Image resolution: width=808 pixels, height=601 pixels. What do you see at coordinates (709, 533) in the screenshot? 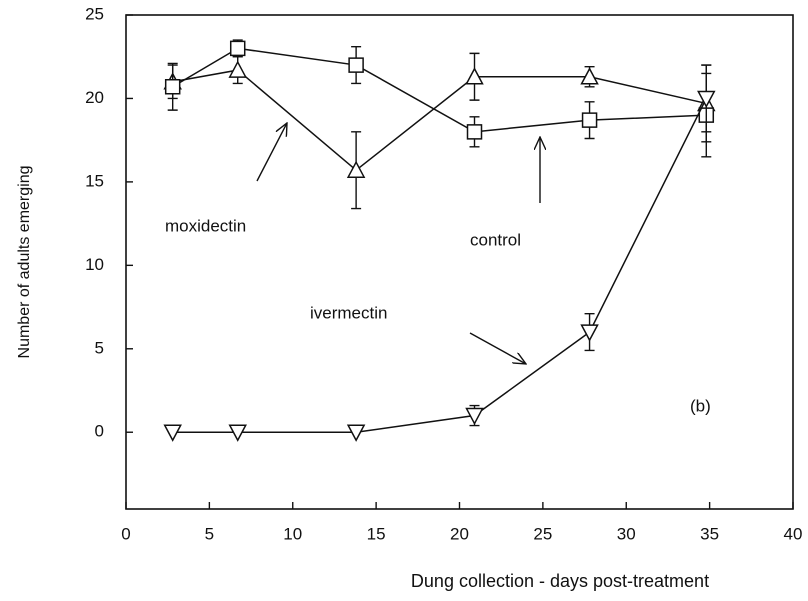
I see `x-tick-label: 35` at bounding box center [709, 533].